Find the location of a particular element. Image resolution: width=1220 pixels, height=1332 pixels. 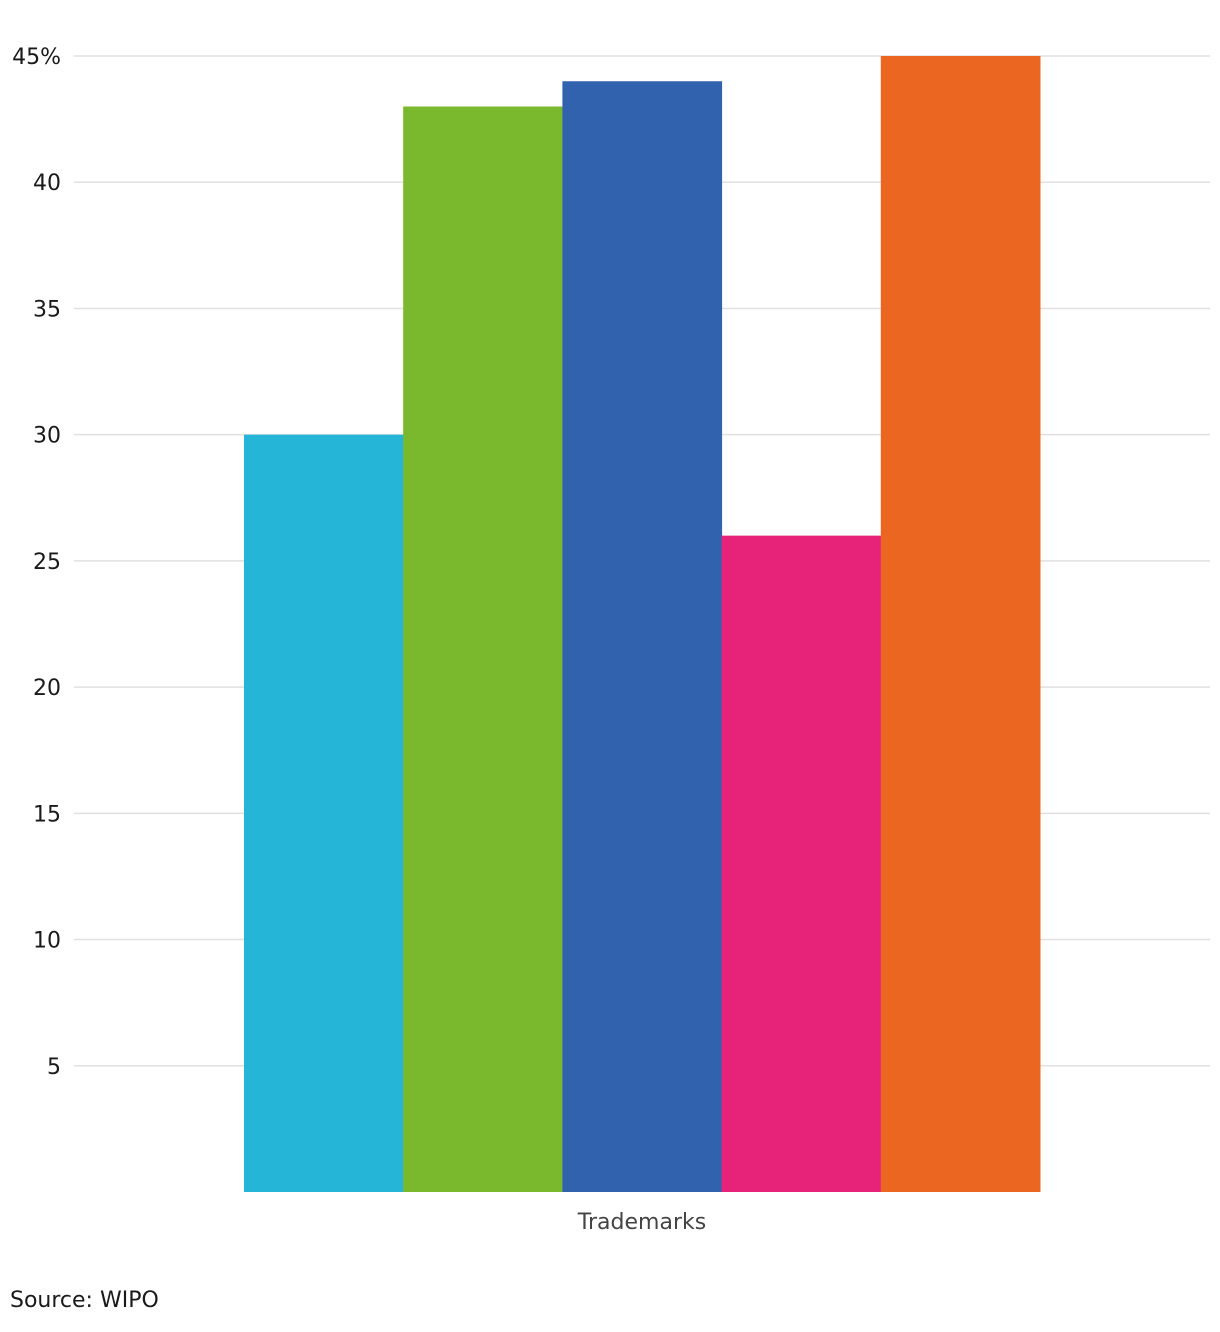

y-axis-tick-labels: 5 10 15 20 25 30 35 40 45% is located at coordinates (36, 562).